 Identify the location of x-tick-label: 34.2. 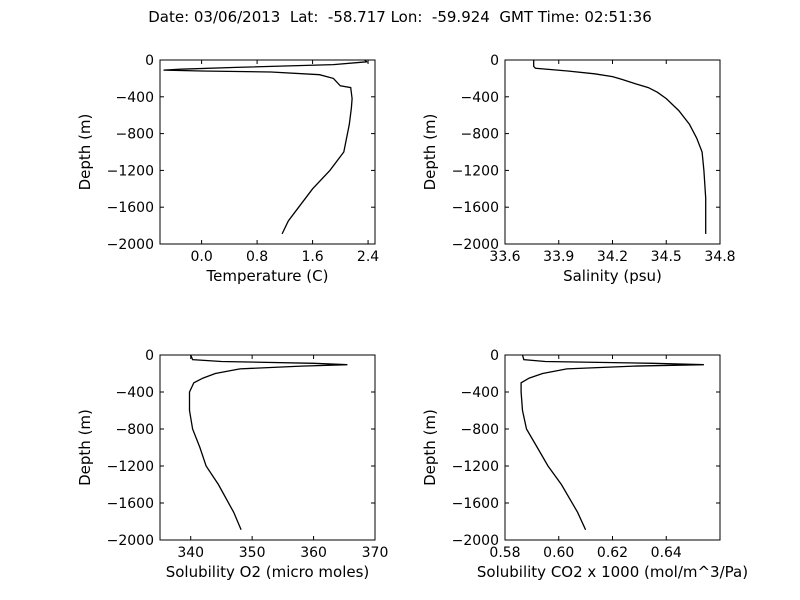
(612, 257).